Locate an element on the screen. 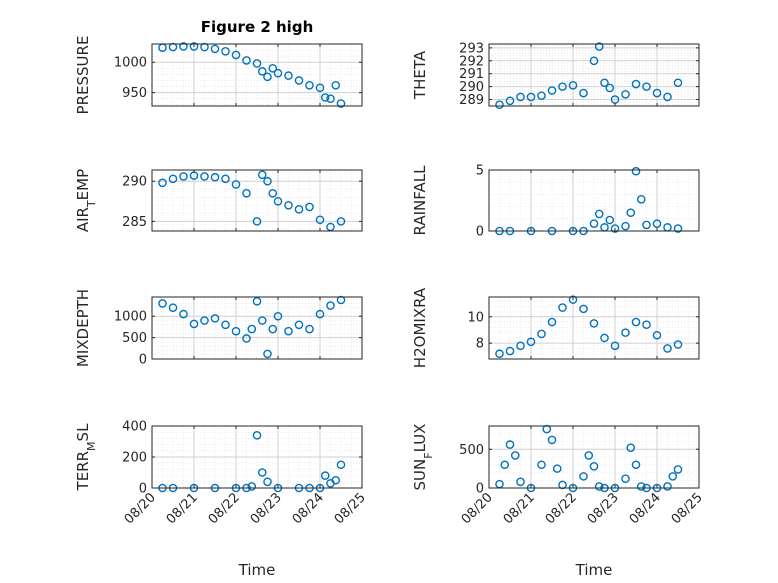 The width and height of the screenshot is (778, 583). subplot-2: 285 290 AIRTEMP is located at coordinates (218, 200).